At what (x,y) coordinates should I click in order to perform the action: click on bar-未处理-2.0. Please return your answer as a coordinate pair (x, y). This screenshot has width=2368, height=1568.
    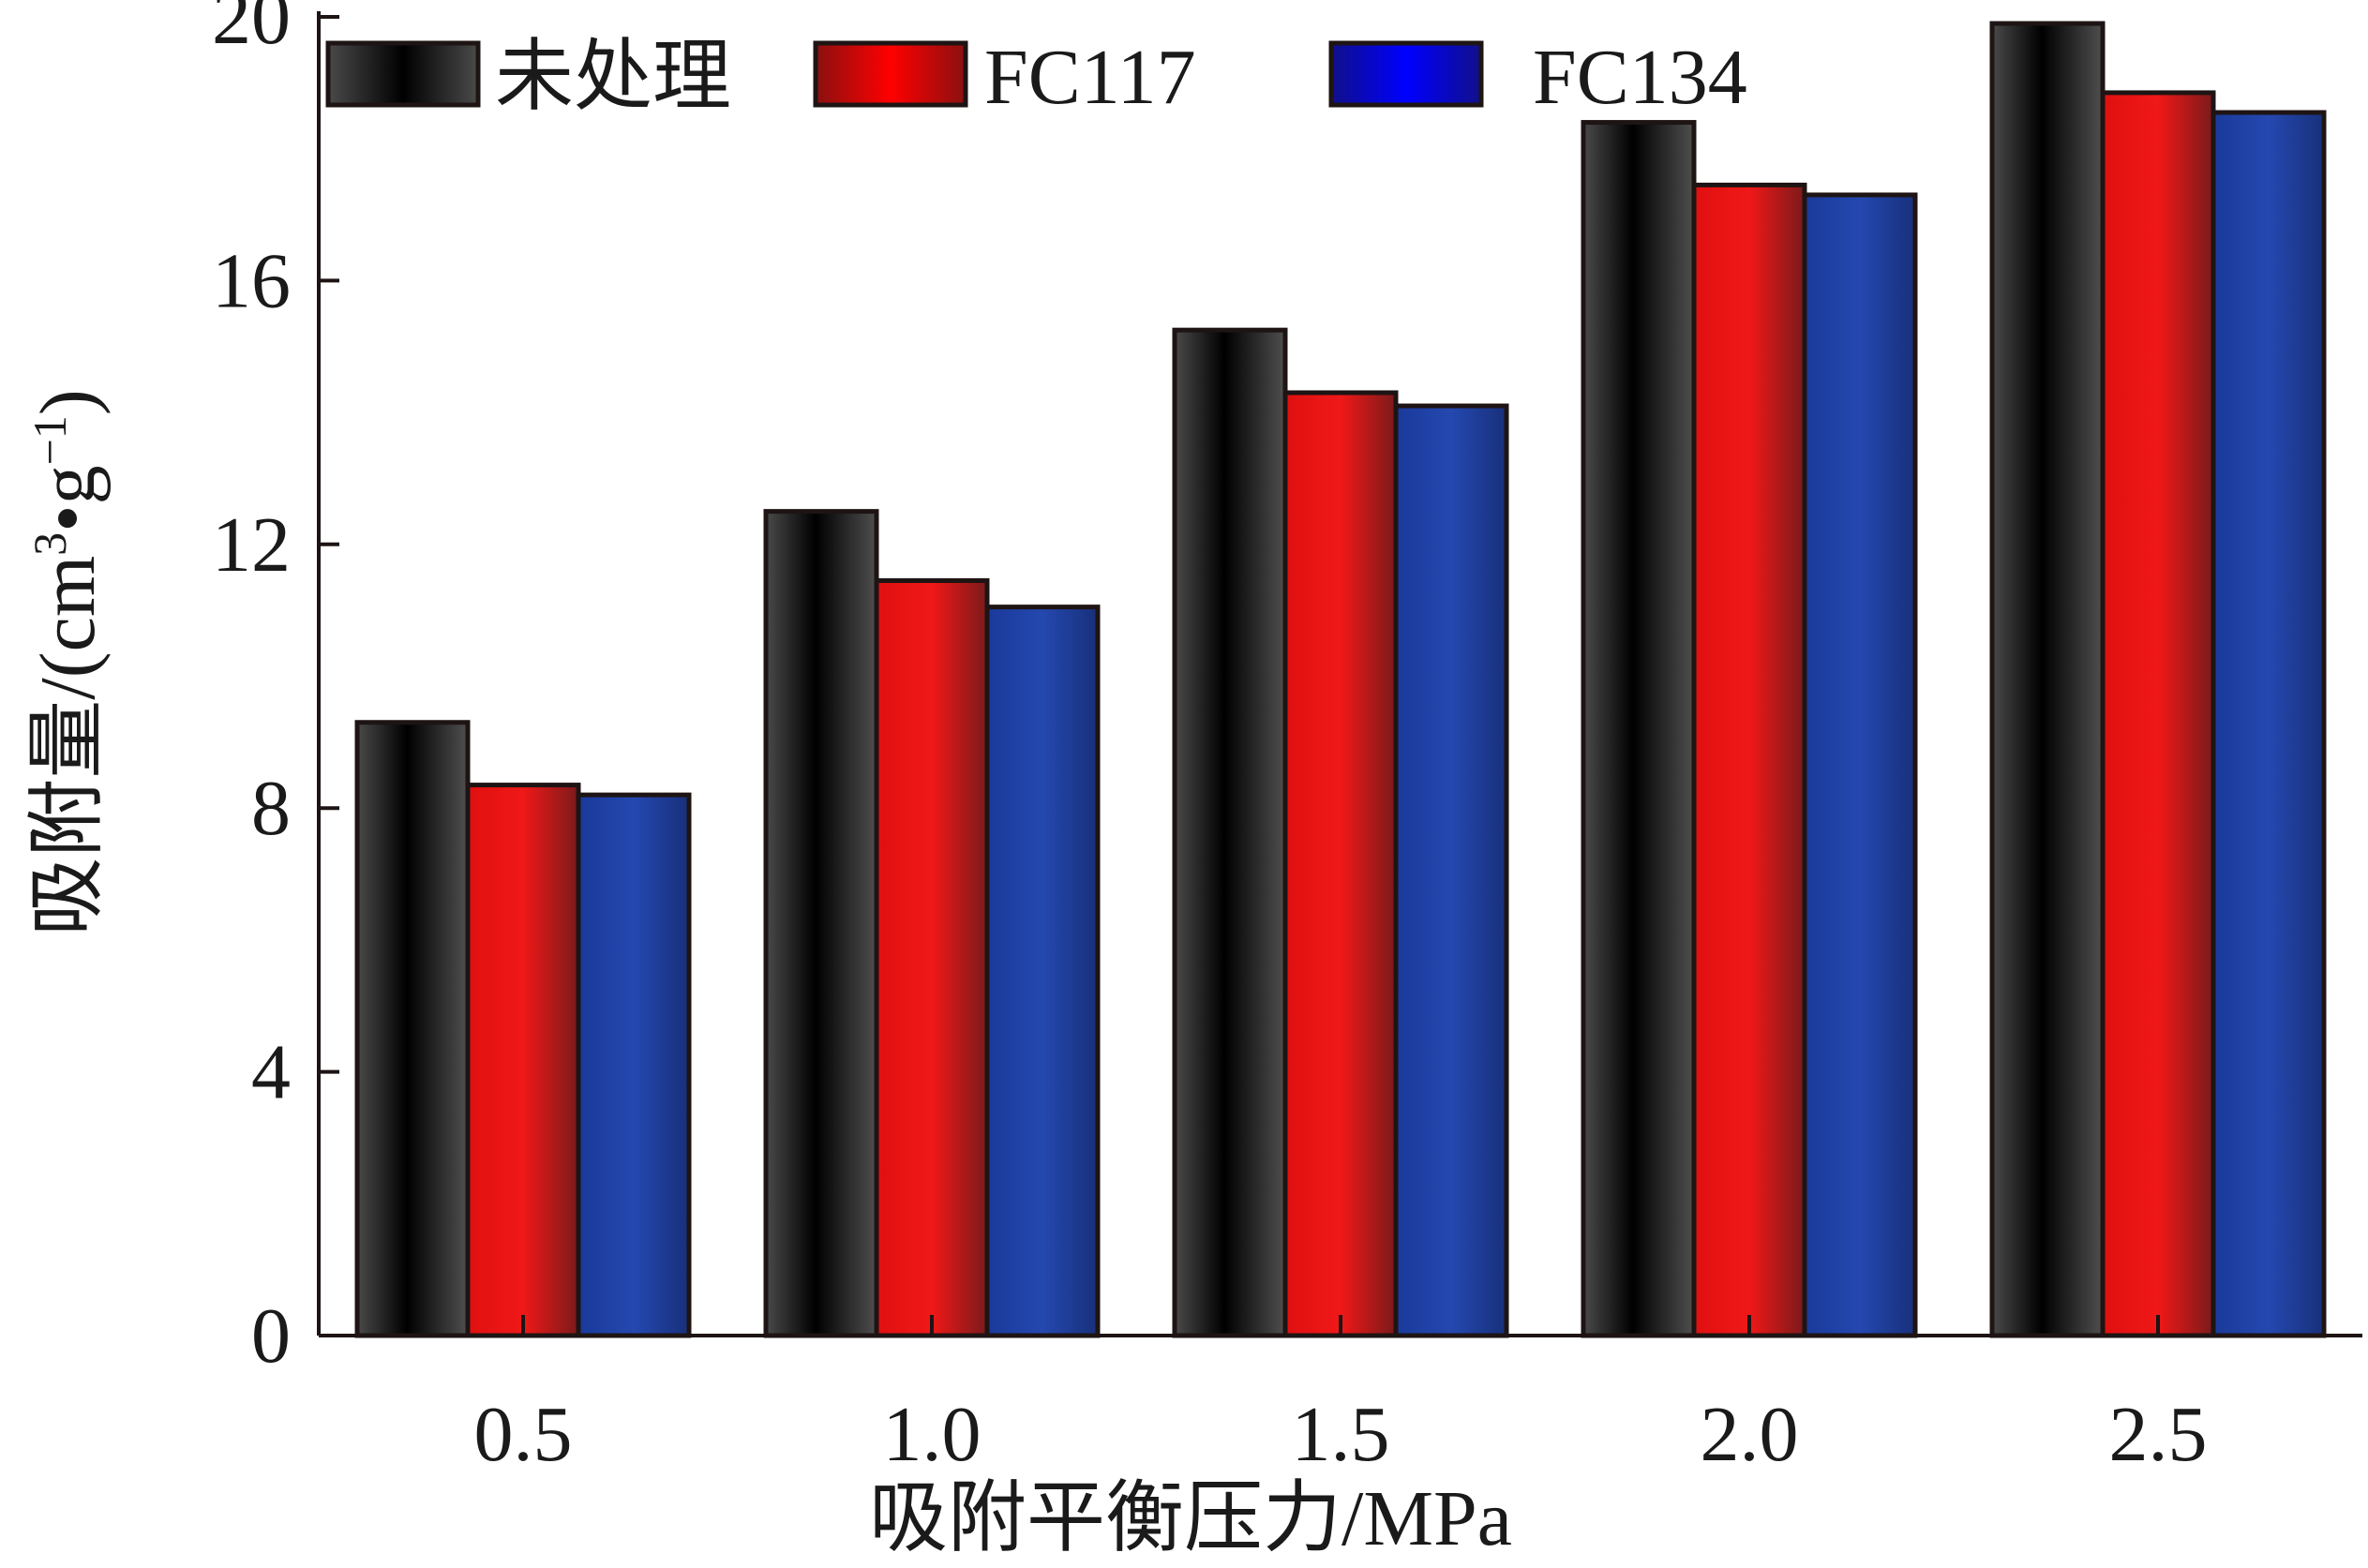
    Looking at the image, I should click on (1639, 729).